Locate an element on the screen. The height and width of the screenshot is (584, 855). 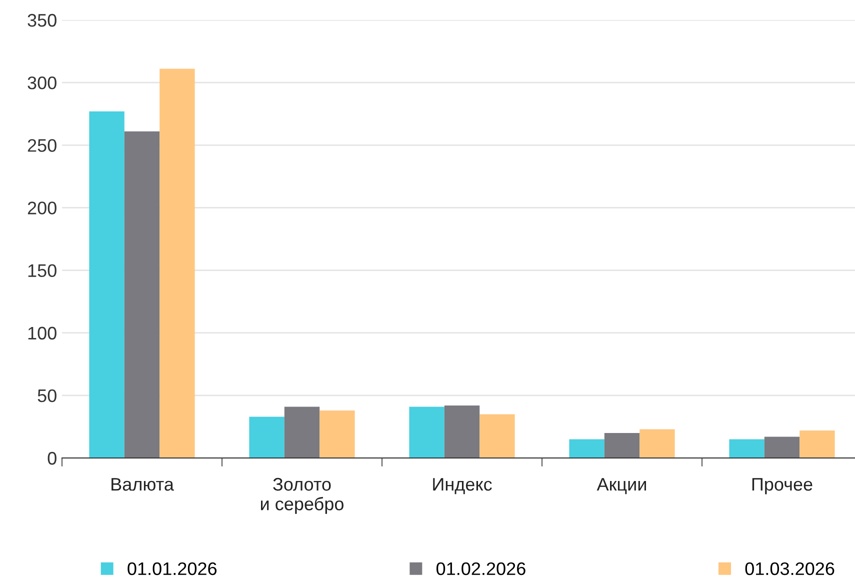
y-tick-label: 100 is located at coordinates (42, 333).